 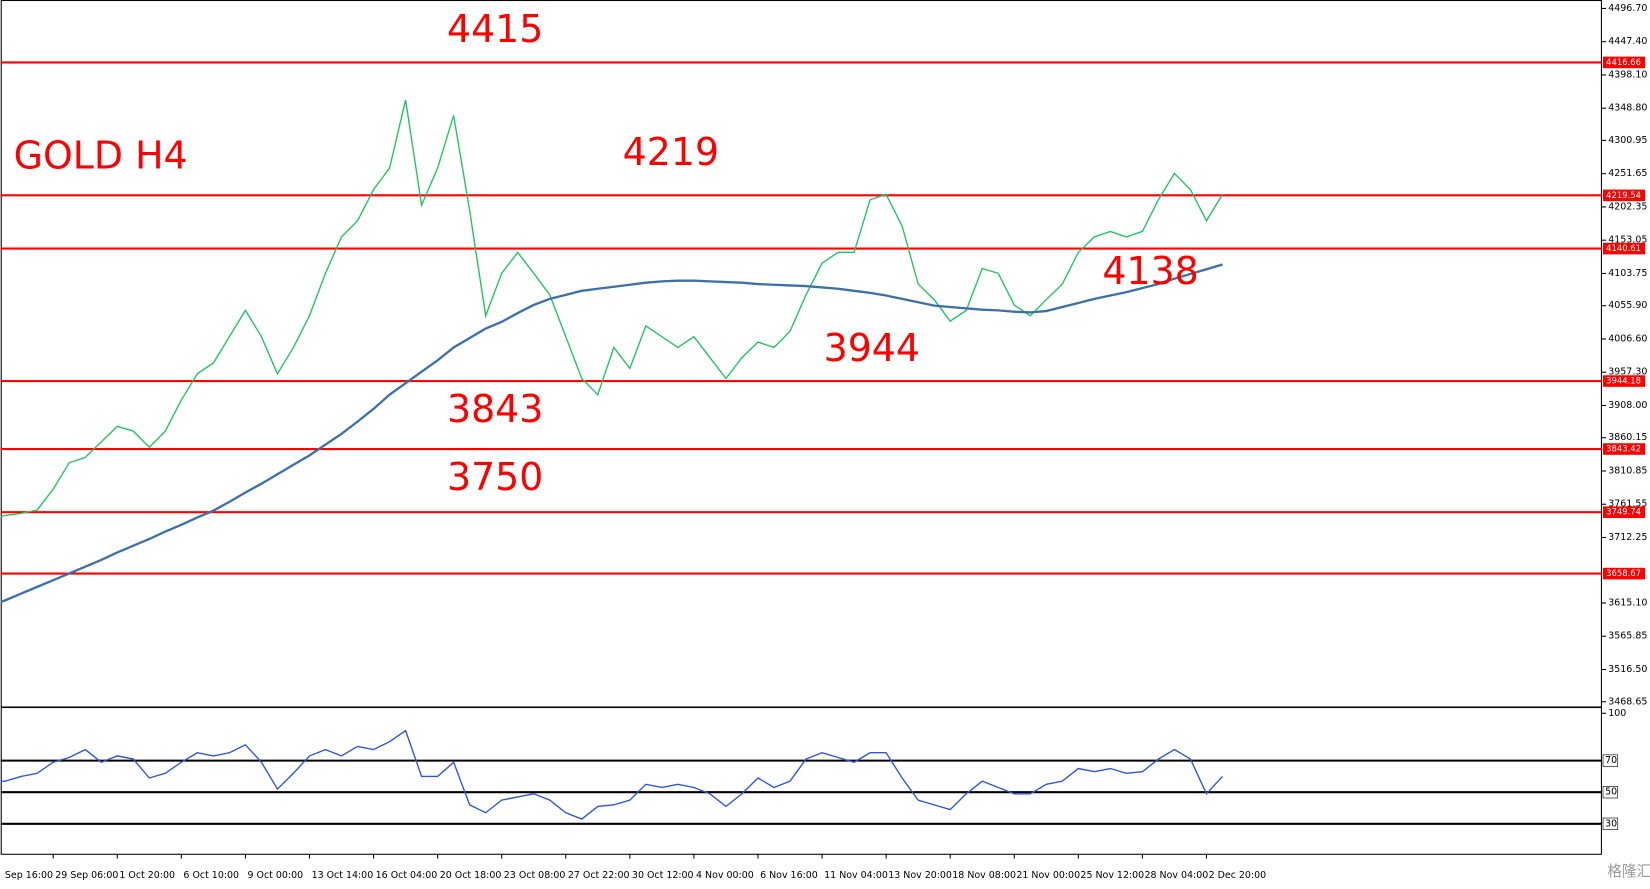 I want to click on level-label: 4416.66, so click(x=1623, y=62).